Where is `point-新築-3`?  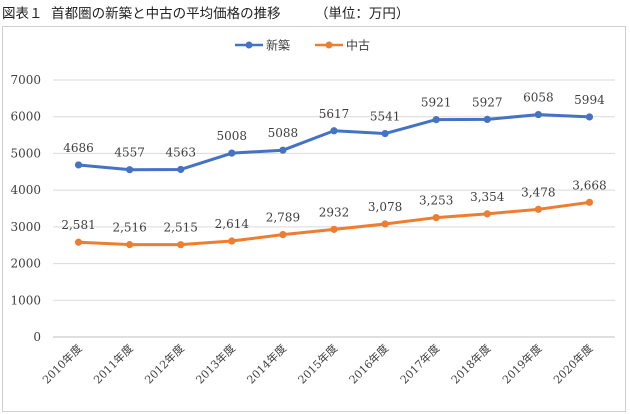 point-新築-3 is located at coordinates (232, 153).